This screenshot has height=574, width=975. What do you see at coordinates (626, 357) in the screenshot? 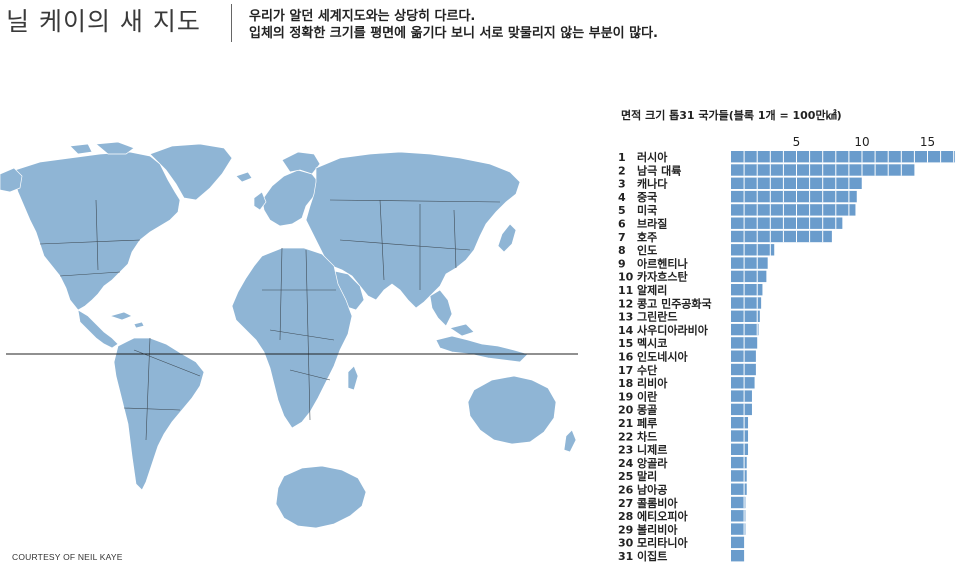
I see `rank-label: 16` at bounding box center [626, 357].